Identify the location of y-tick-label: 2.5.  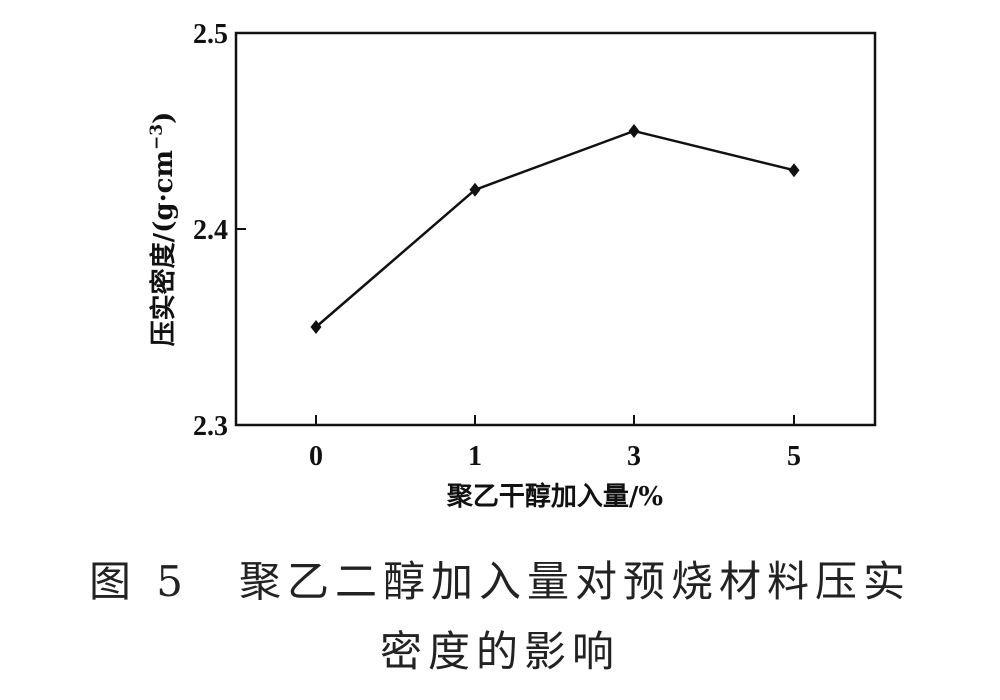
(210, 34).